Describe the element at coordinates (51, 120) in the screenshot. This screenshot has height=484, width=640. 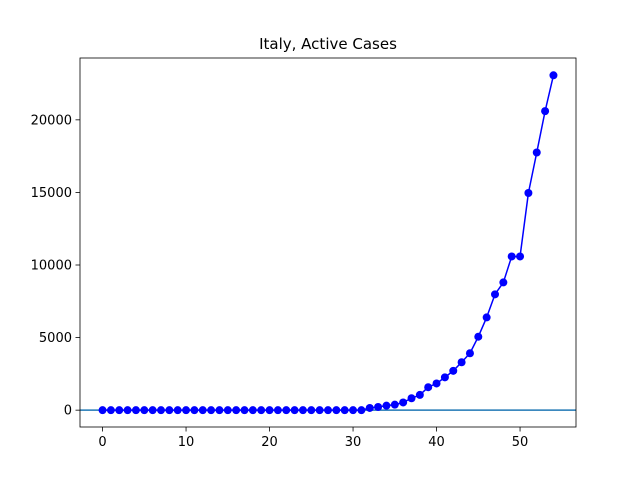
I see `y-tick-label: 20000` at that location.